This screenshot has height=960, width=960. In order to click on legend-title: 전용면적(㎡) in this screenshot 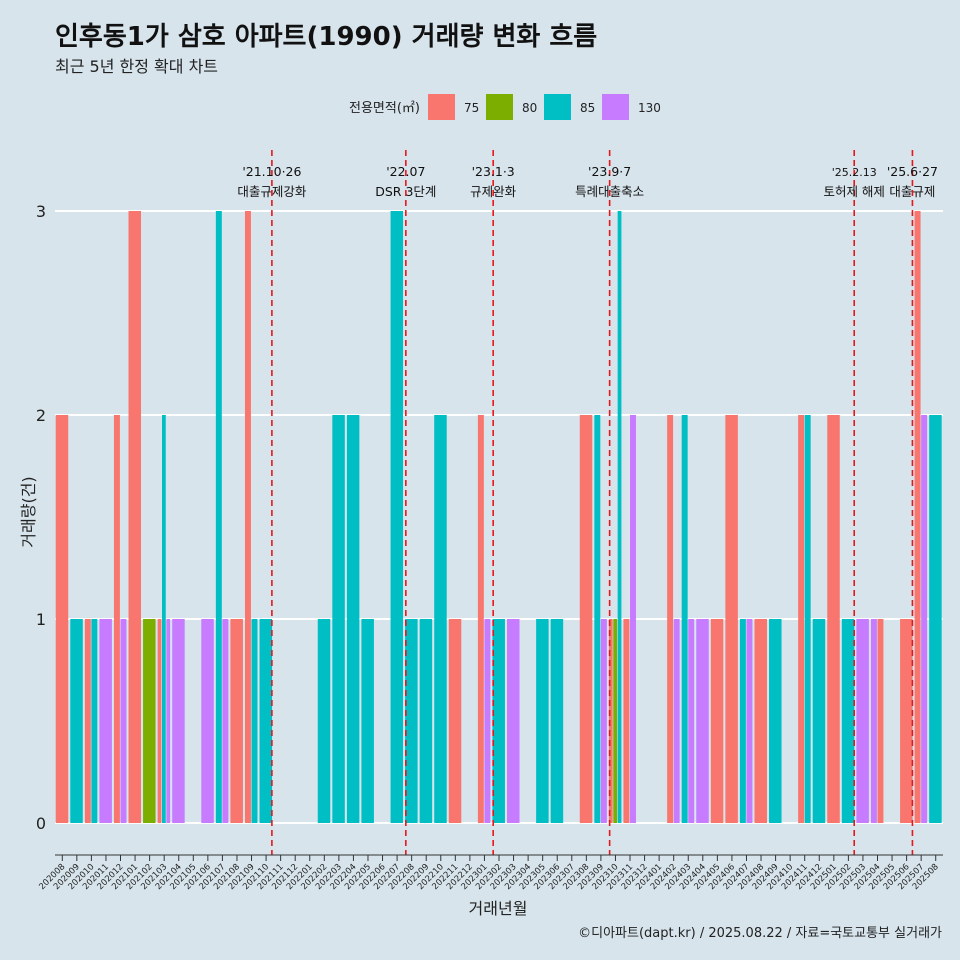, I will do `click(384, 108)`.